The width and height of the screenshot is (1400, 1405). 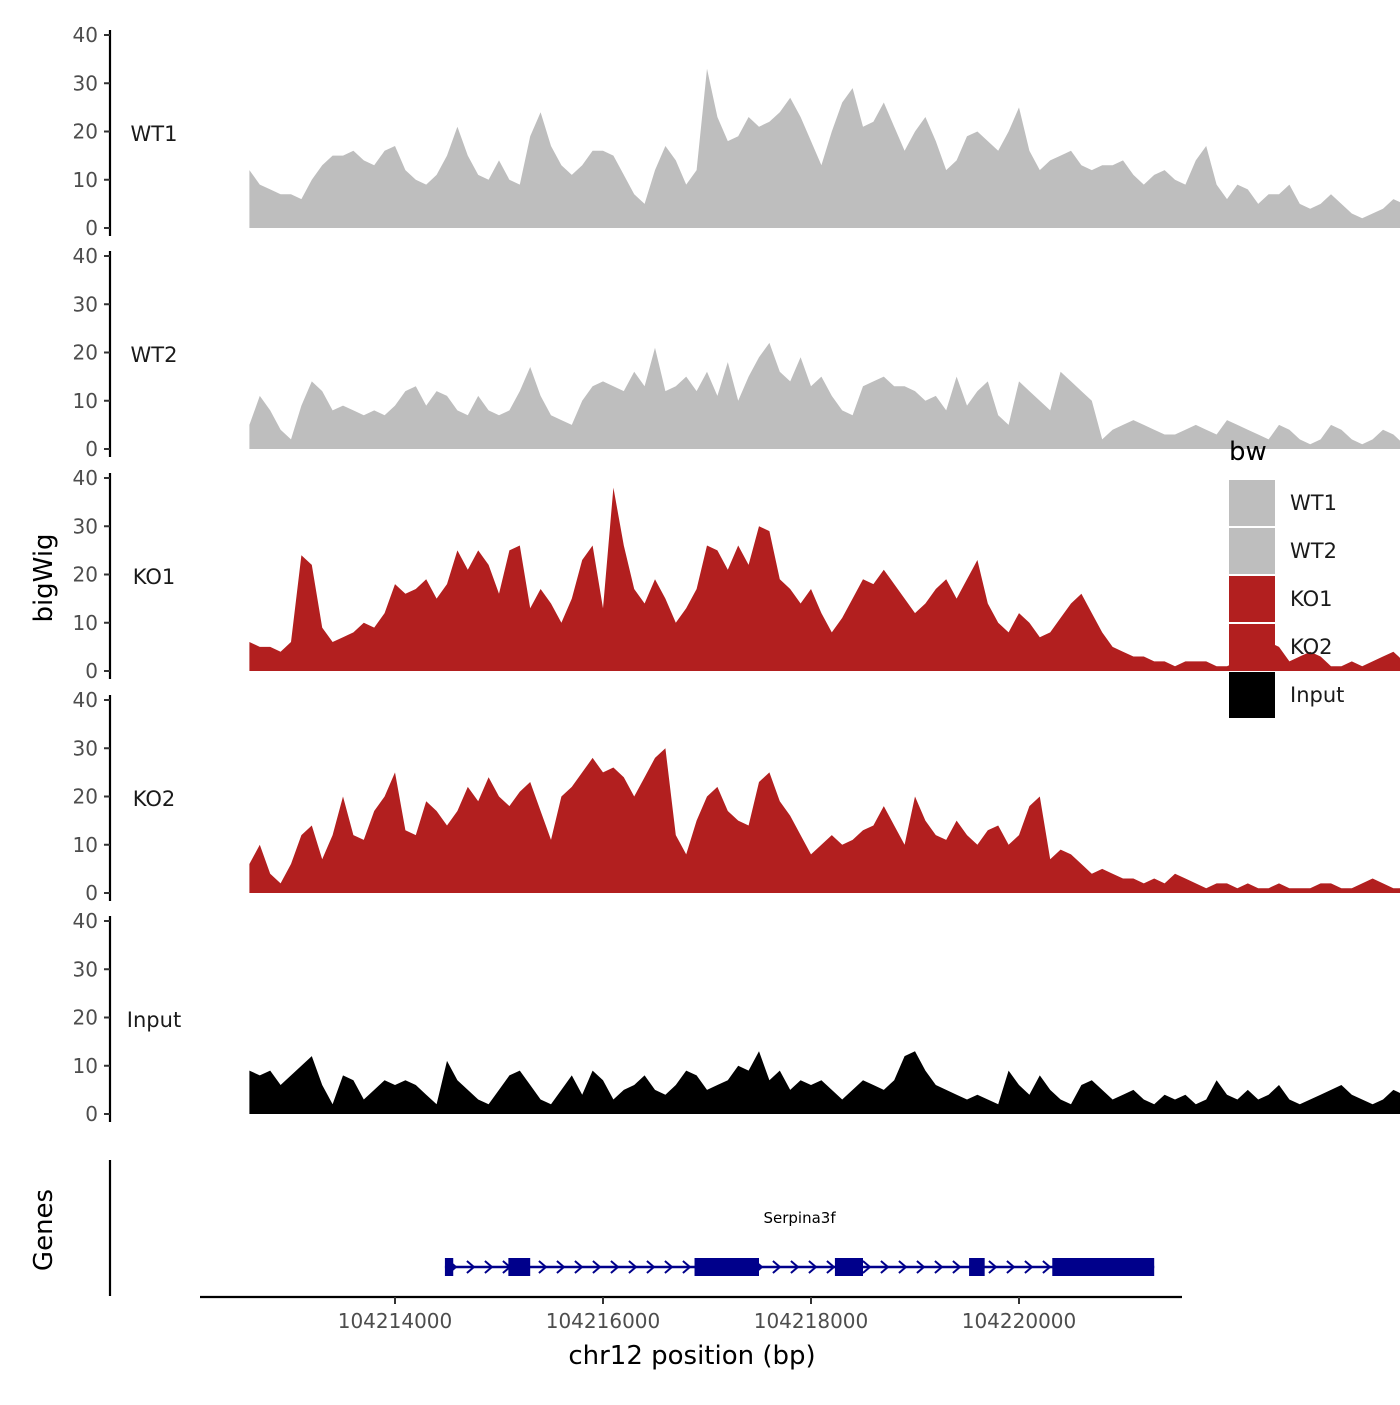 What do you see at coordinates (799, 1218) in the screenshot?
I see `gene-name-label: Serpina3f` at bounding box center [799, 1218].